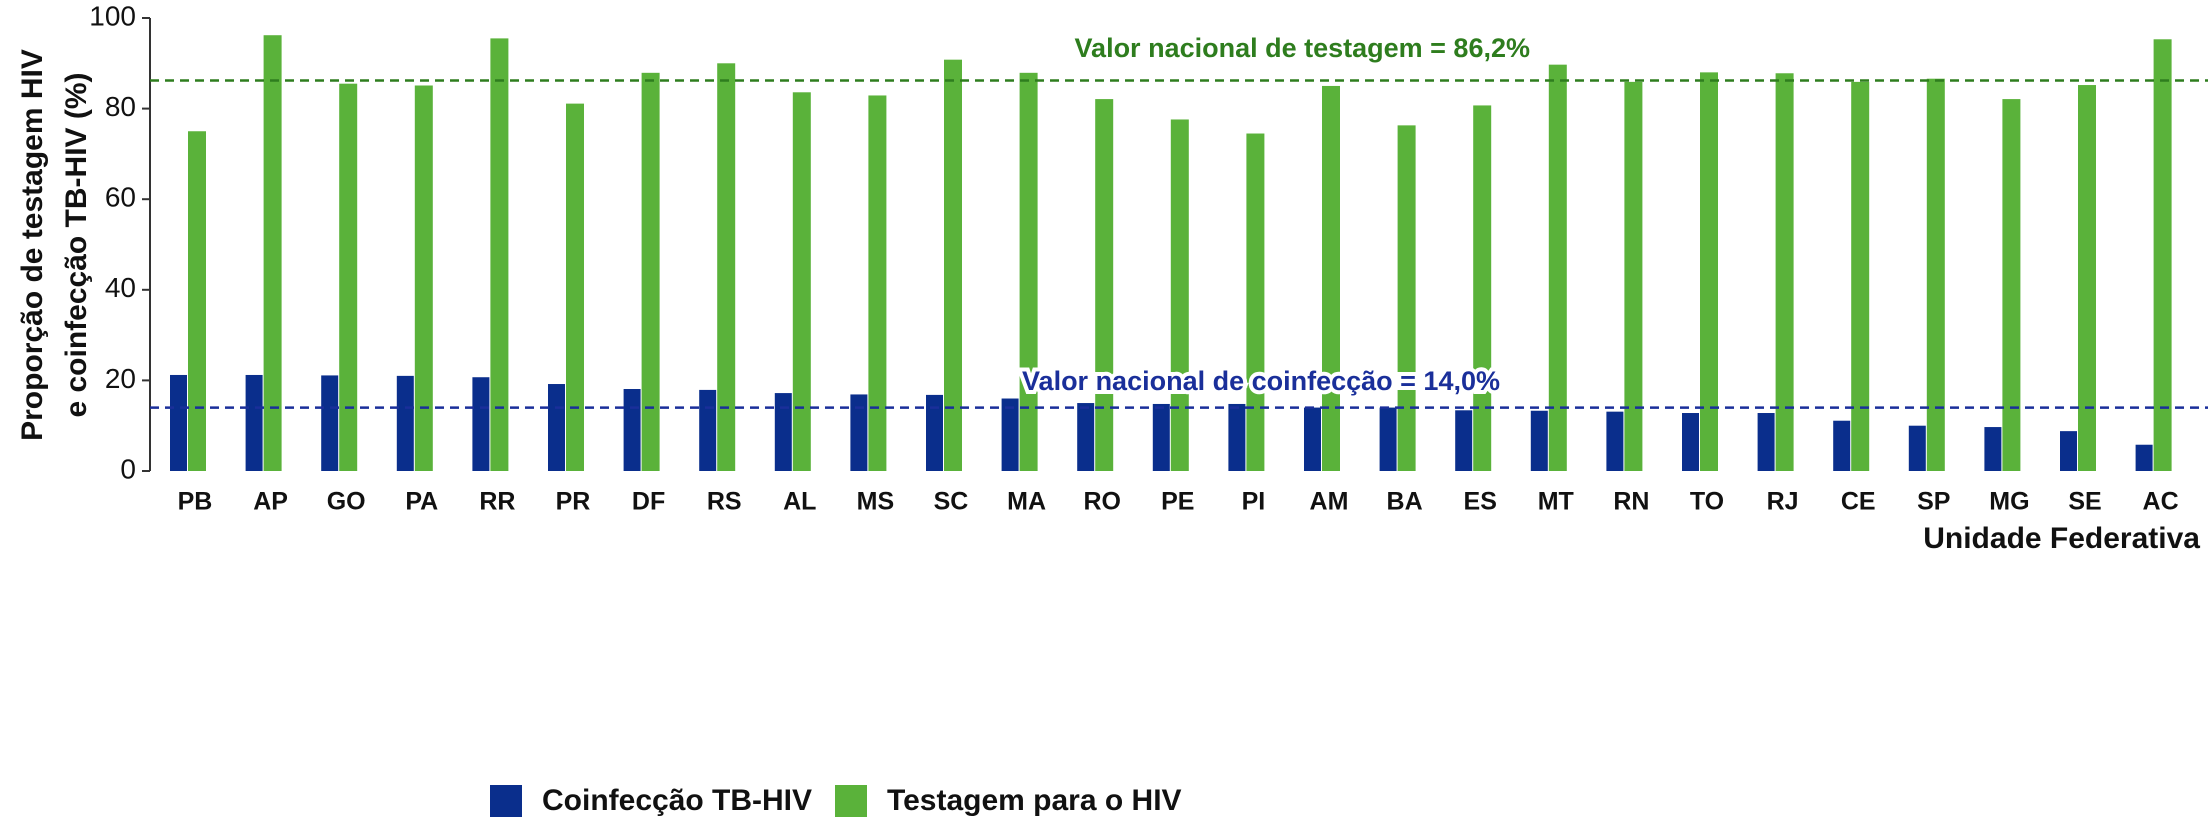 The width and height of the screenshot is (2208, 826). What do you see at coordinates (346, 502) in the screenshot?
I see `x-tick-label: GO` at bounding box center [346, 502].